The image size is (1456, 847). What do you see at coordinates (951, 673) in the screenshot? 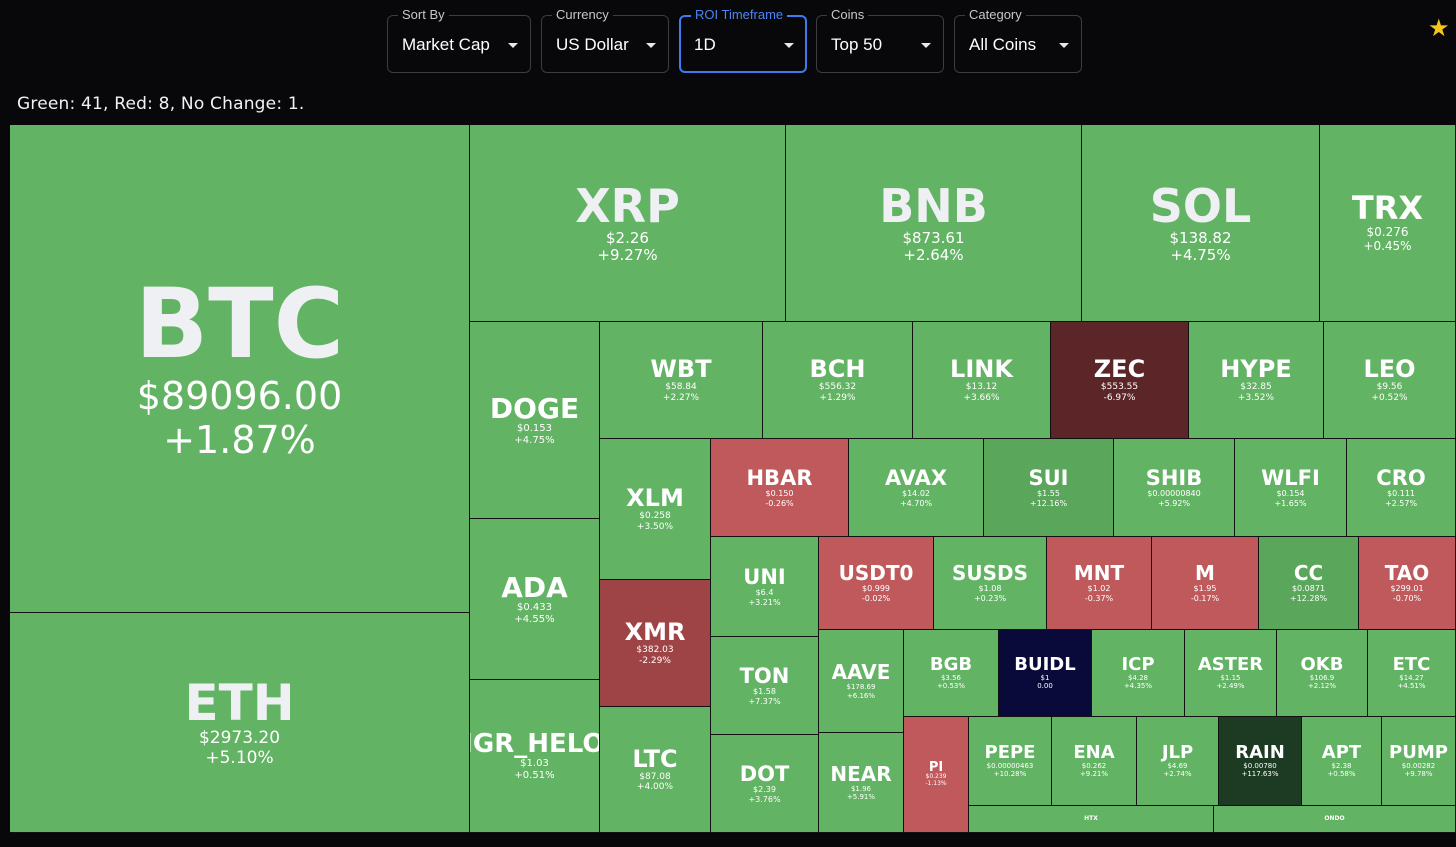
I see `coin-tile-bgb: BGB $3.56 +0.53%` at bounding box center [951, 673].